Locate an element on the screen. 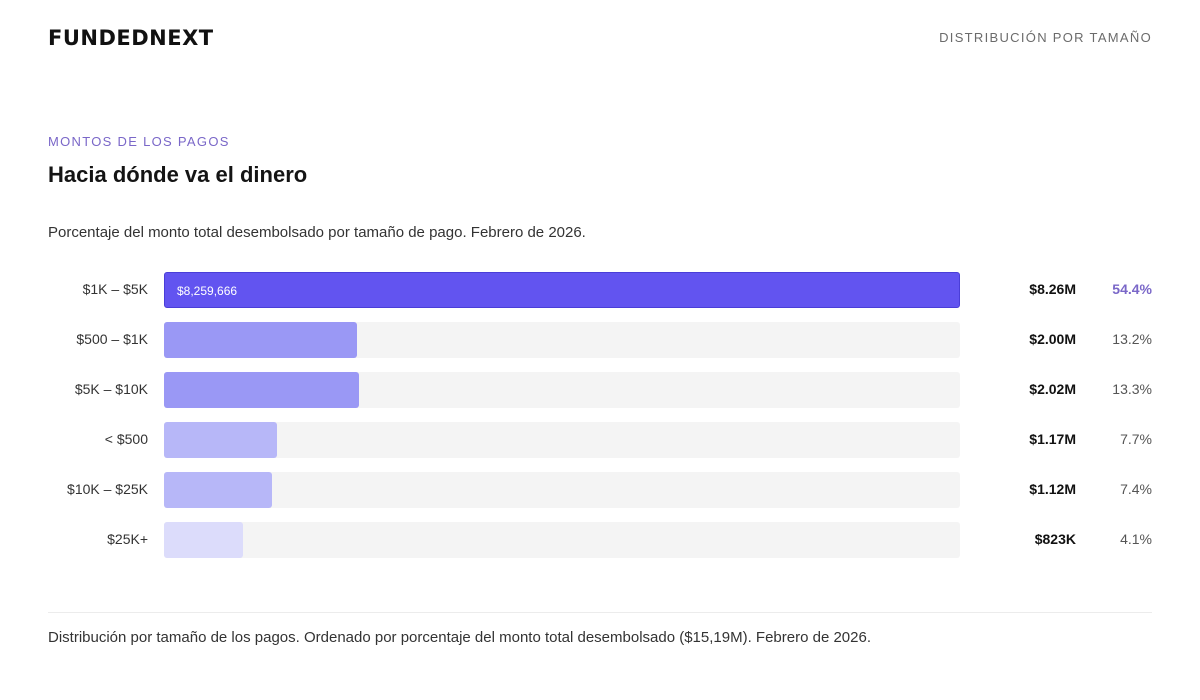  brand-logo: FUNDEDNEXT is located at coordinates (131, 38).